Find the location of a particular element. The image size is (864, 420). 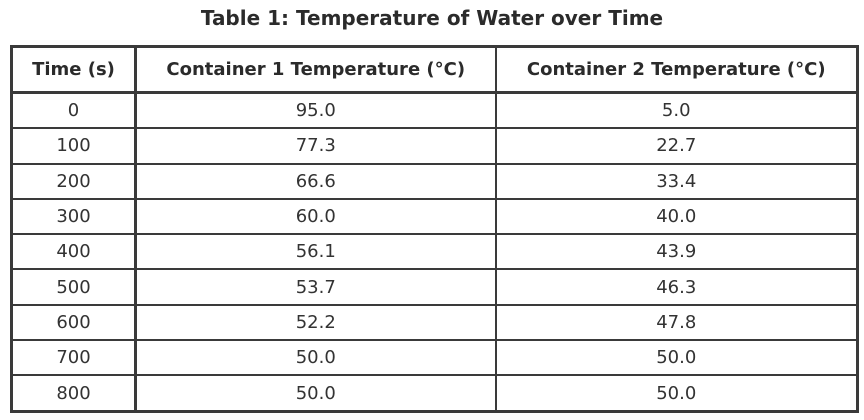

container-1-cell: 77.3 is located at coordinates (315, 146).